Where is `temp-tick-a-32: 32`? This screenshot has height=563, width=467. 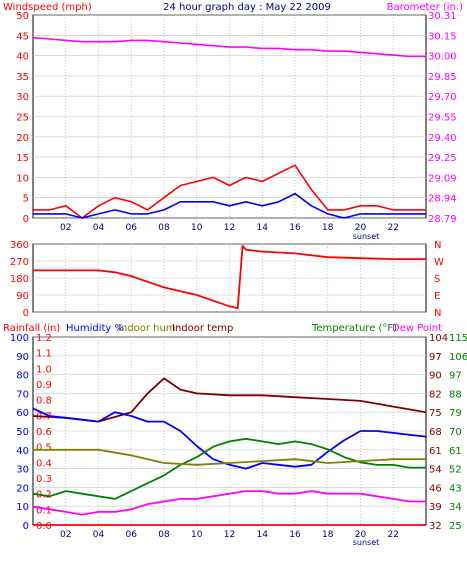
temp-tick-a-32: 32 is located at coordinates (435, 526).